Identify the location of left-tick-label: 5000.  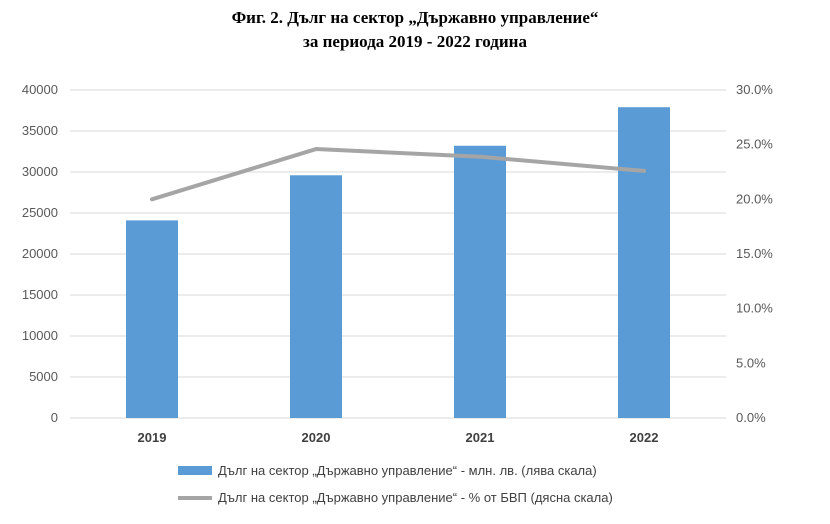
(43, 376).